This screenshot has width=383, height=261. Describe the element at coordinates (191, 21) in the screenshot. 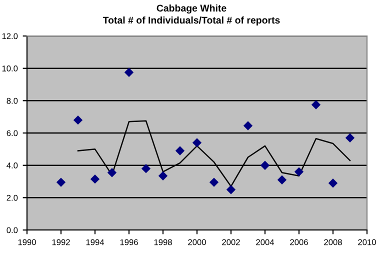

I see `chart-subtitle: Total # of Individuals/Total # of reports` at that location.